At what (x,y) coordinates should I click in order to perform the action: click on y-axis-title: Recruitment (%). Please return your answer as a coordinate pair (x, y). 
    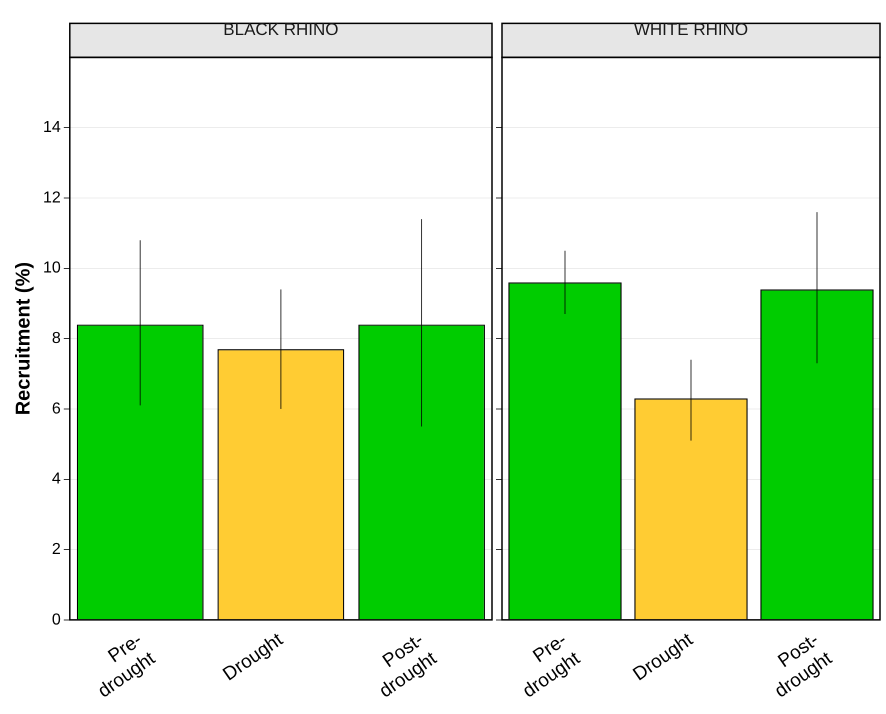
    Looking at the image, I should click on (23, 339).